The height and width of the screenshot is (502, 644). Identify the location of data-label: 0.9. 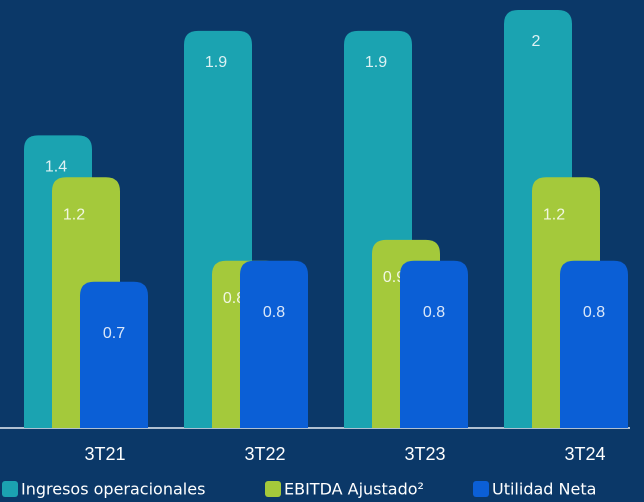
(394, 277).